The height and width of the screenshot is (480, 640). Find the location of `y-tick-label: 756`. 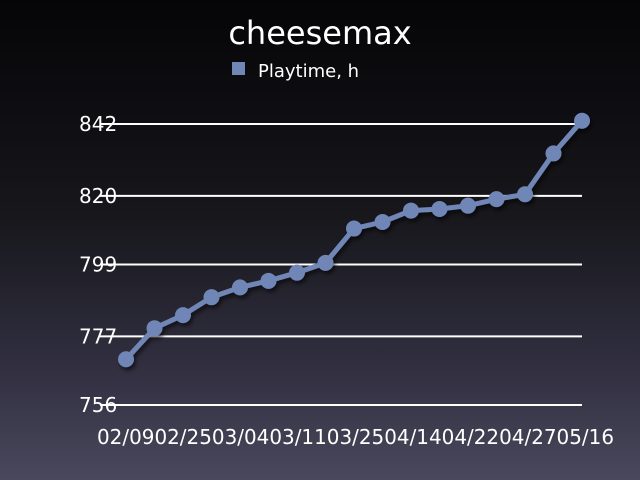

y-tick-label: 756 is located at coordinates (98, 405).